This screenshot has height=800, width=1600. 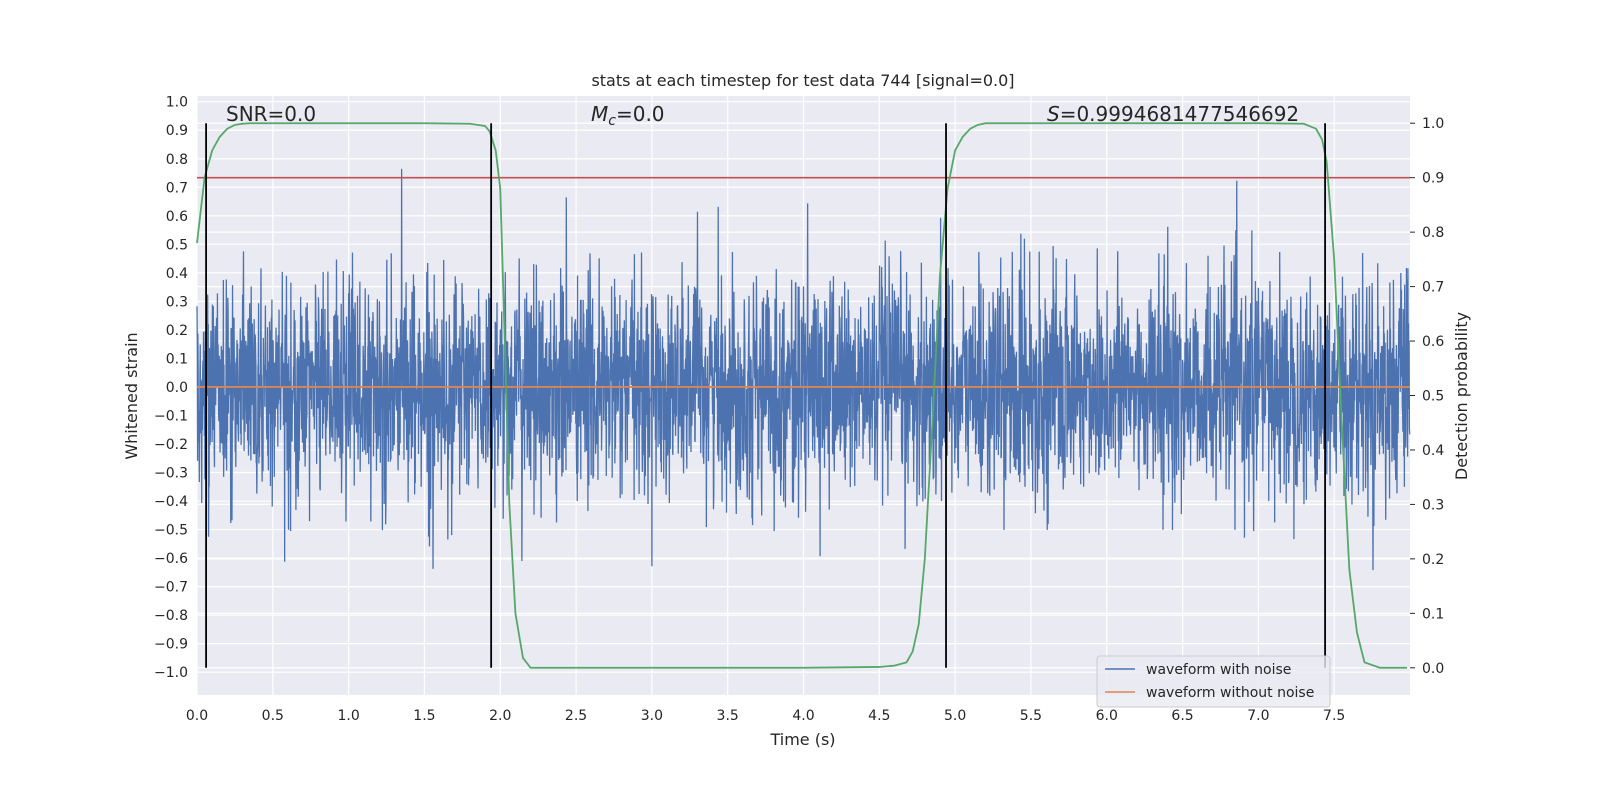 I want to click on y-right-tick-labels: 0.0 0.1 0.2 0.3 0.4 0.5 0.6 0.7 0.8 0.9 1.0, so click(x=1427, y=396).